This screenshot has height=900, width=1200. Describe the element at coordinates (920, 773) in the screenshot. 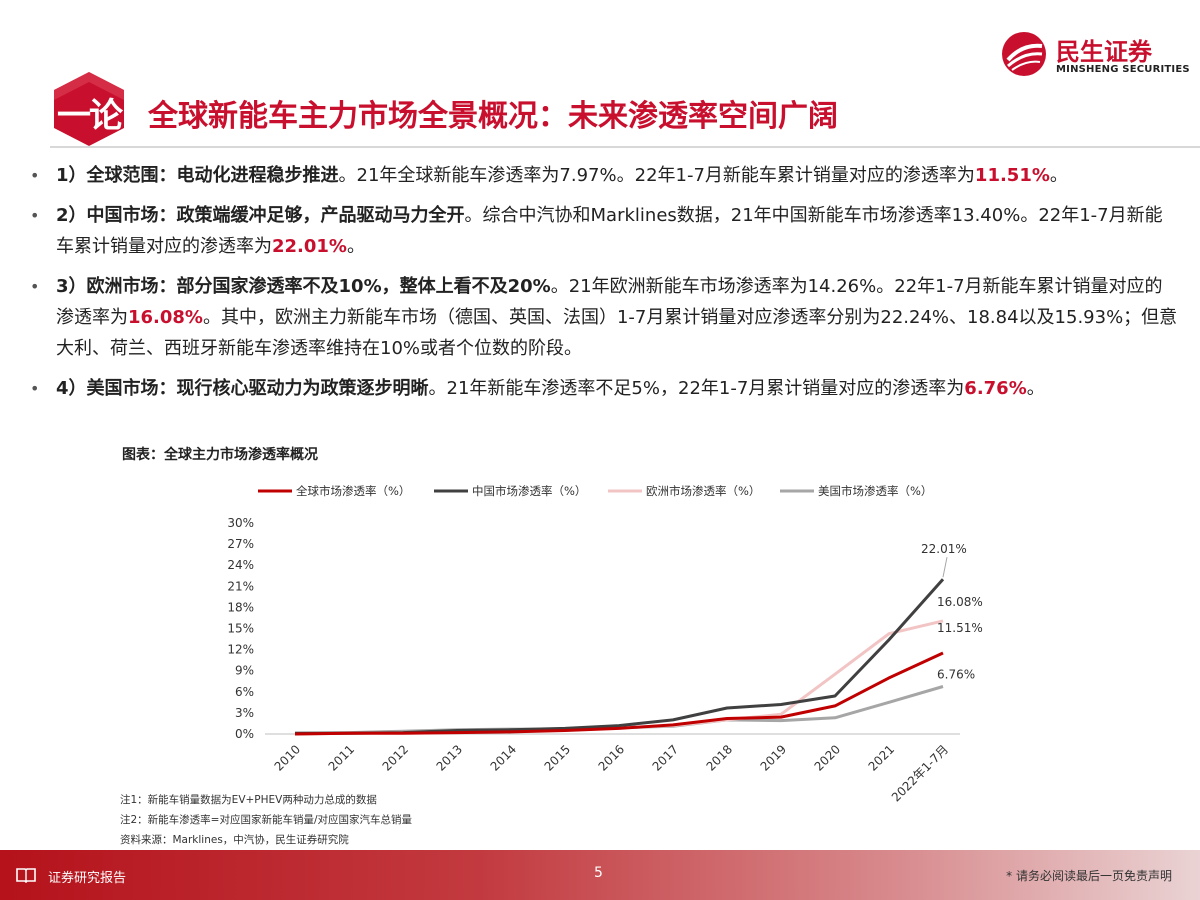

I see `x-tick-label: 2022年1-7月` at that location.